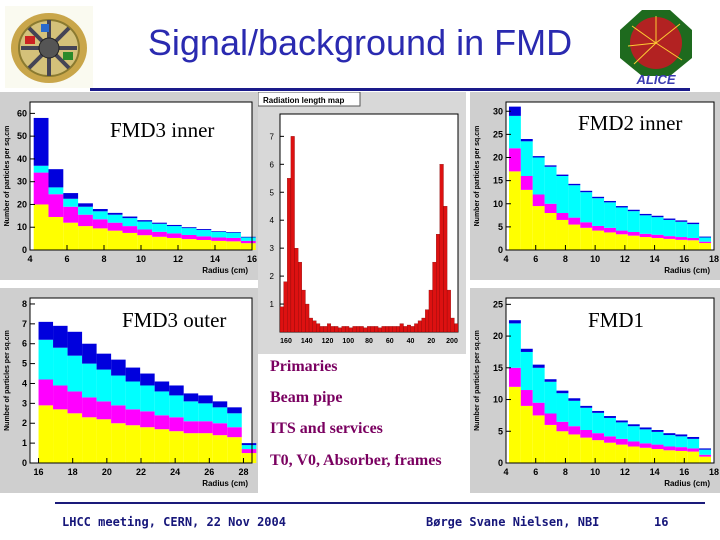 Image resolution: width=720 pixels, height=540 pixels. Describe the element at coordinates (369, 223) in the screenshot. I see `plot-area` at that location.